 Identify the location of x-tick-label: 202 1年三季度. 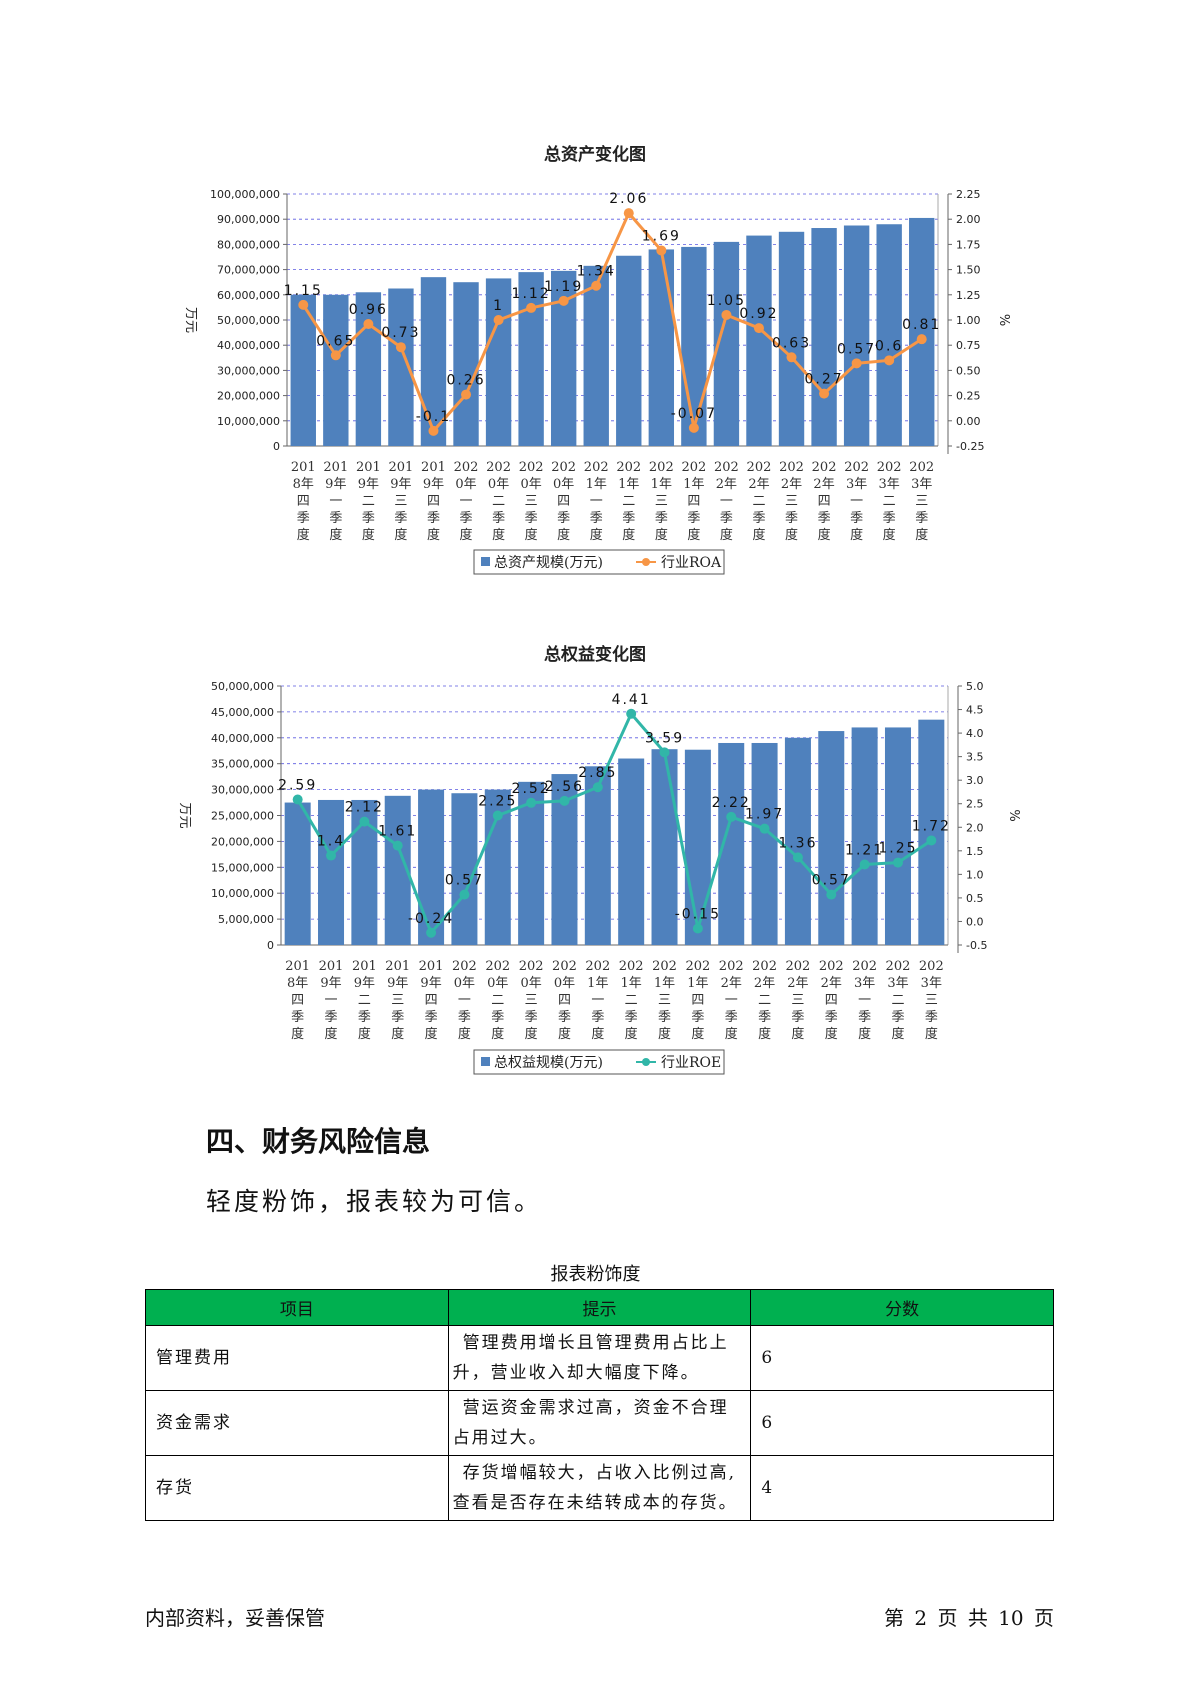
(661, 501).